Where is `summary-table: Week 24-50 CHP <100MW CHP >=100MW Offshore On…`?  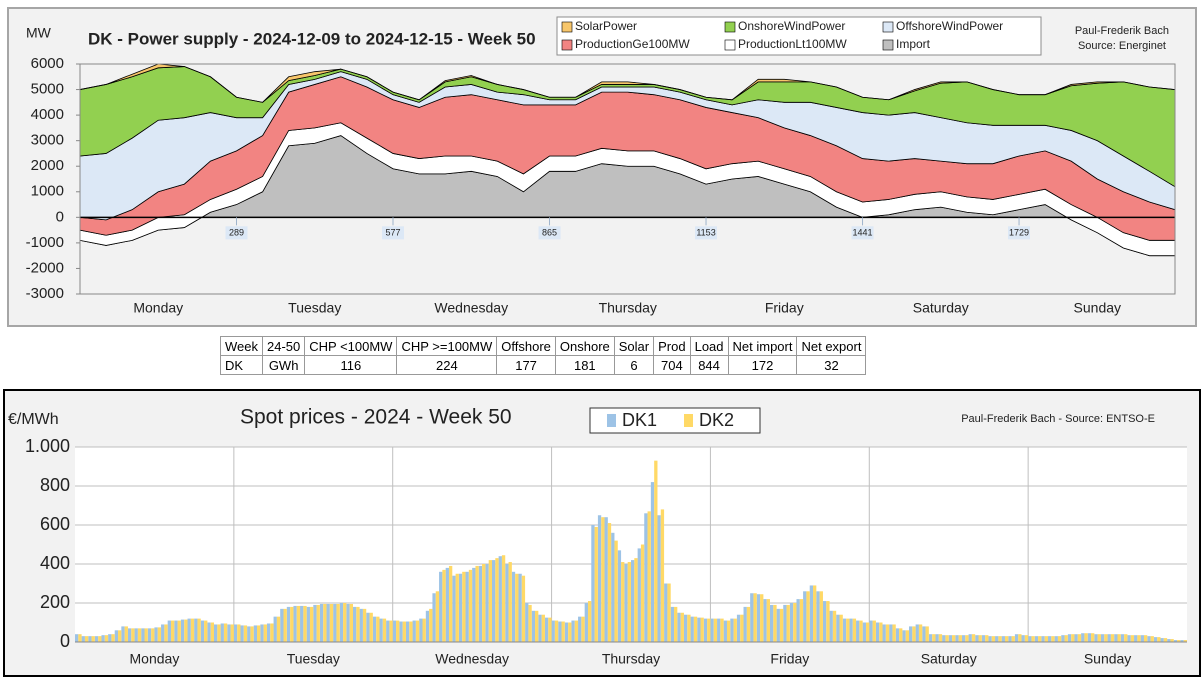
summary-table: Week 24-50 CHP <100MW CHP >=100MW Offshore On… is located at coordinates (543, 355).